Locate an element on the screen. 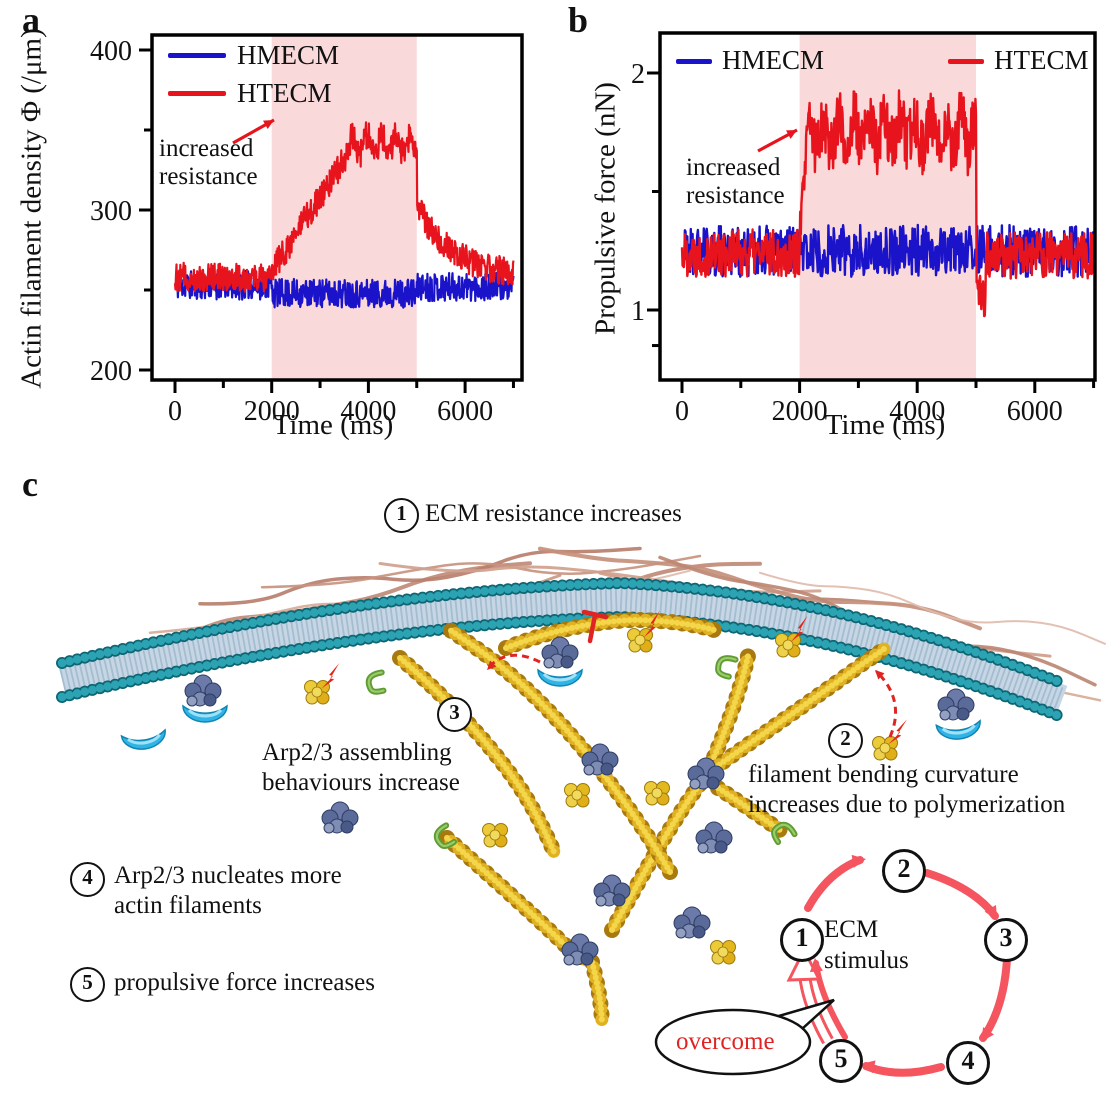 The height and width of the screenshot is (1101, 1120). step-3-circle: 3 is located at coordinates (454, 714).